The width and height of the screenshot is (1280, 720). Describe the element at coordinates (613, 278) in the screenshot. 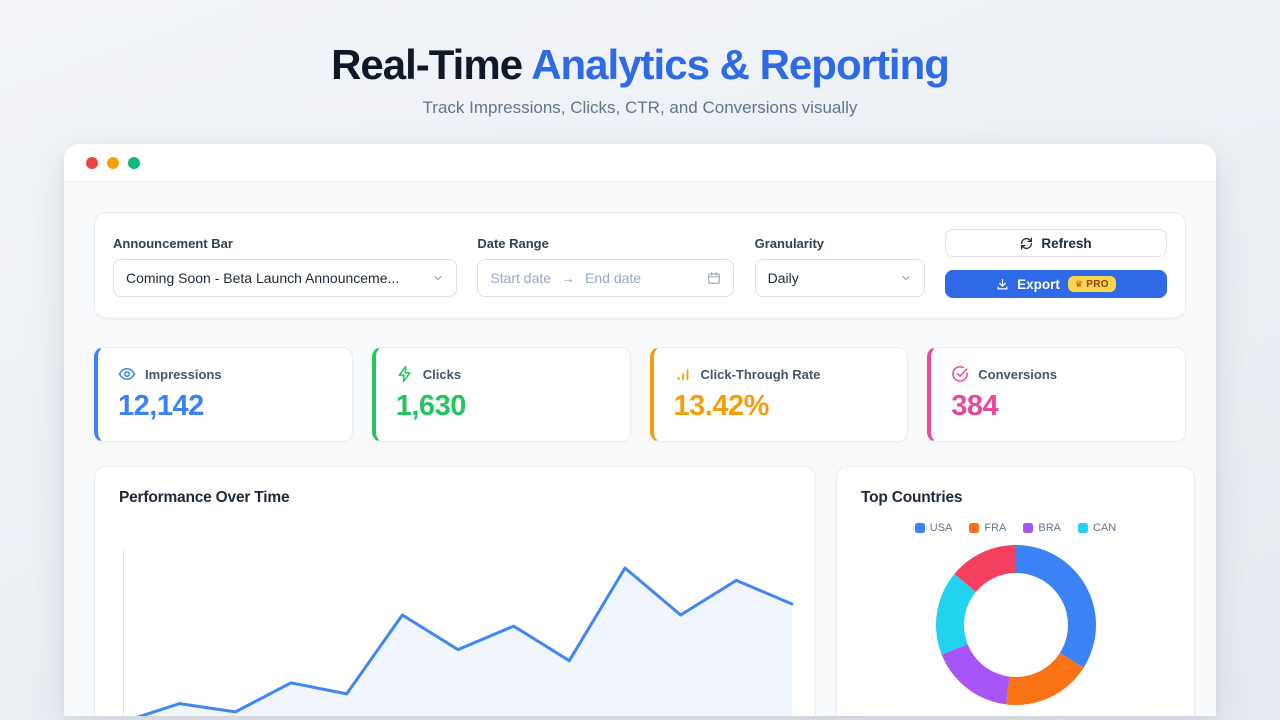

I see `end-date-placeholder: End date` at that location.